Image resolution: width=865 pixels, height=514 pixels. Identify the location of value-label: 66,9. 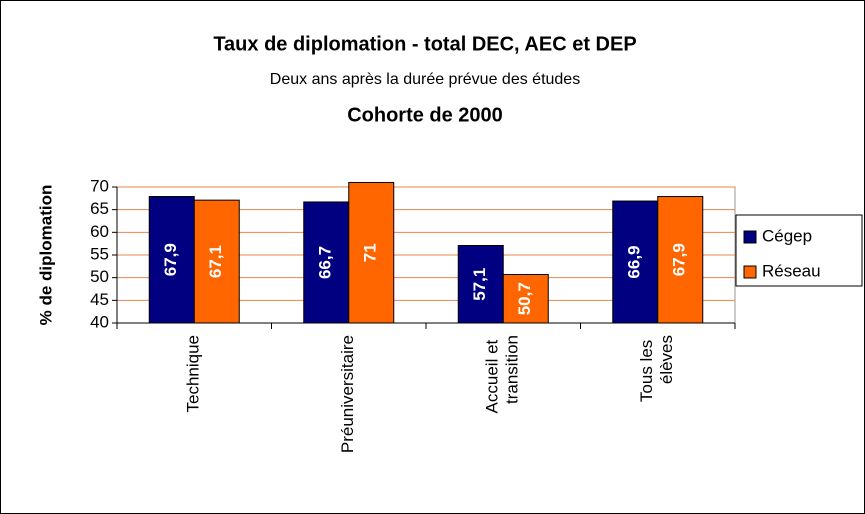
(634, 261).